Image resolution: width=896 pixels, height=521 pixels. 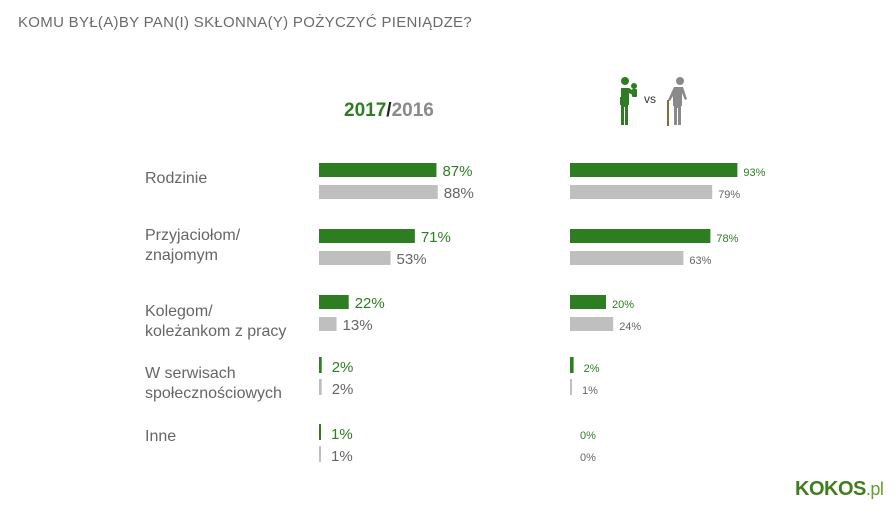 What do you see at coordinates (343, 367) in the screenshot?
I see `label-panel0-series0-row3: 2%` at bounding box center [343, 367].